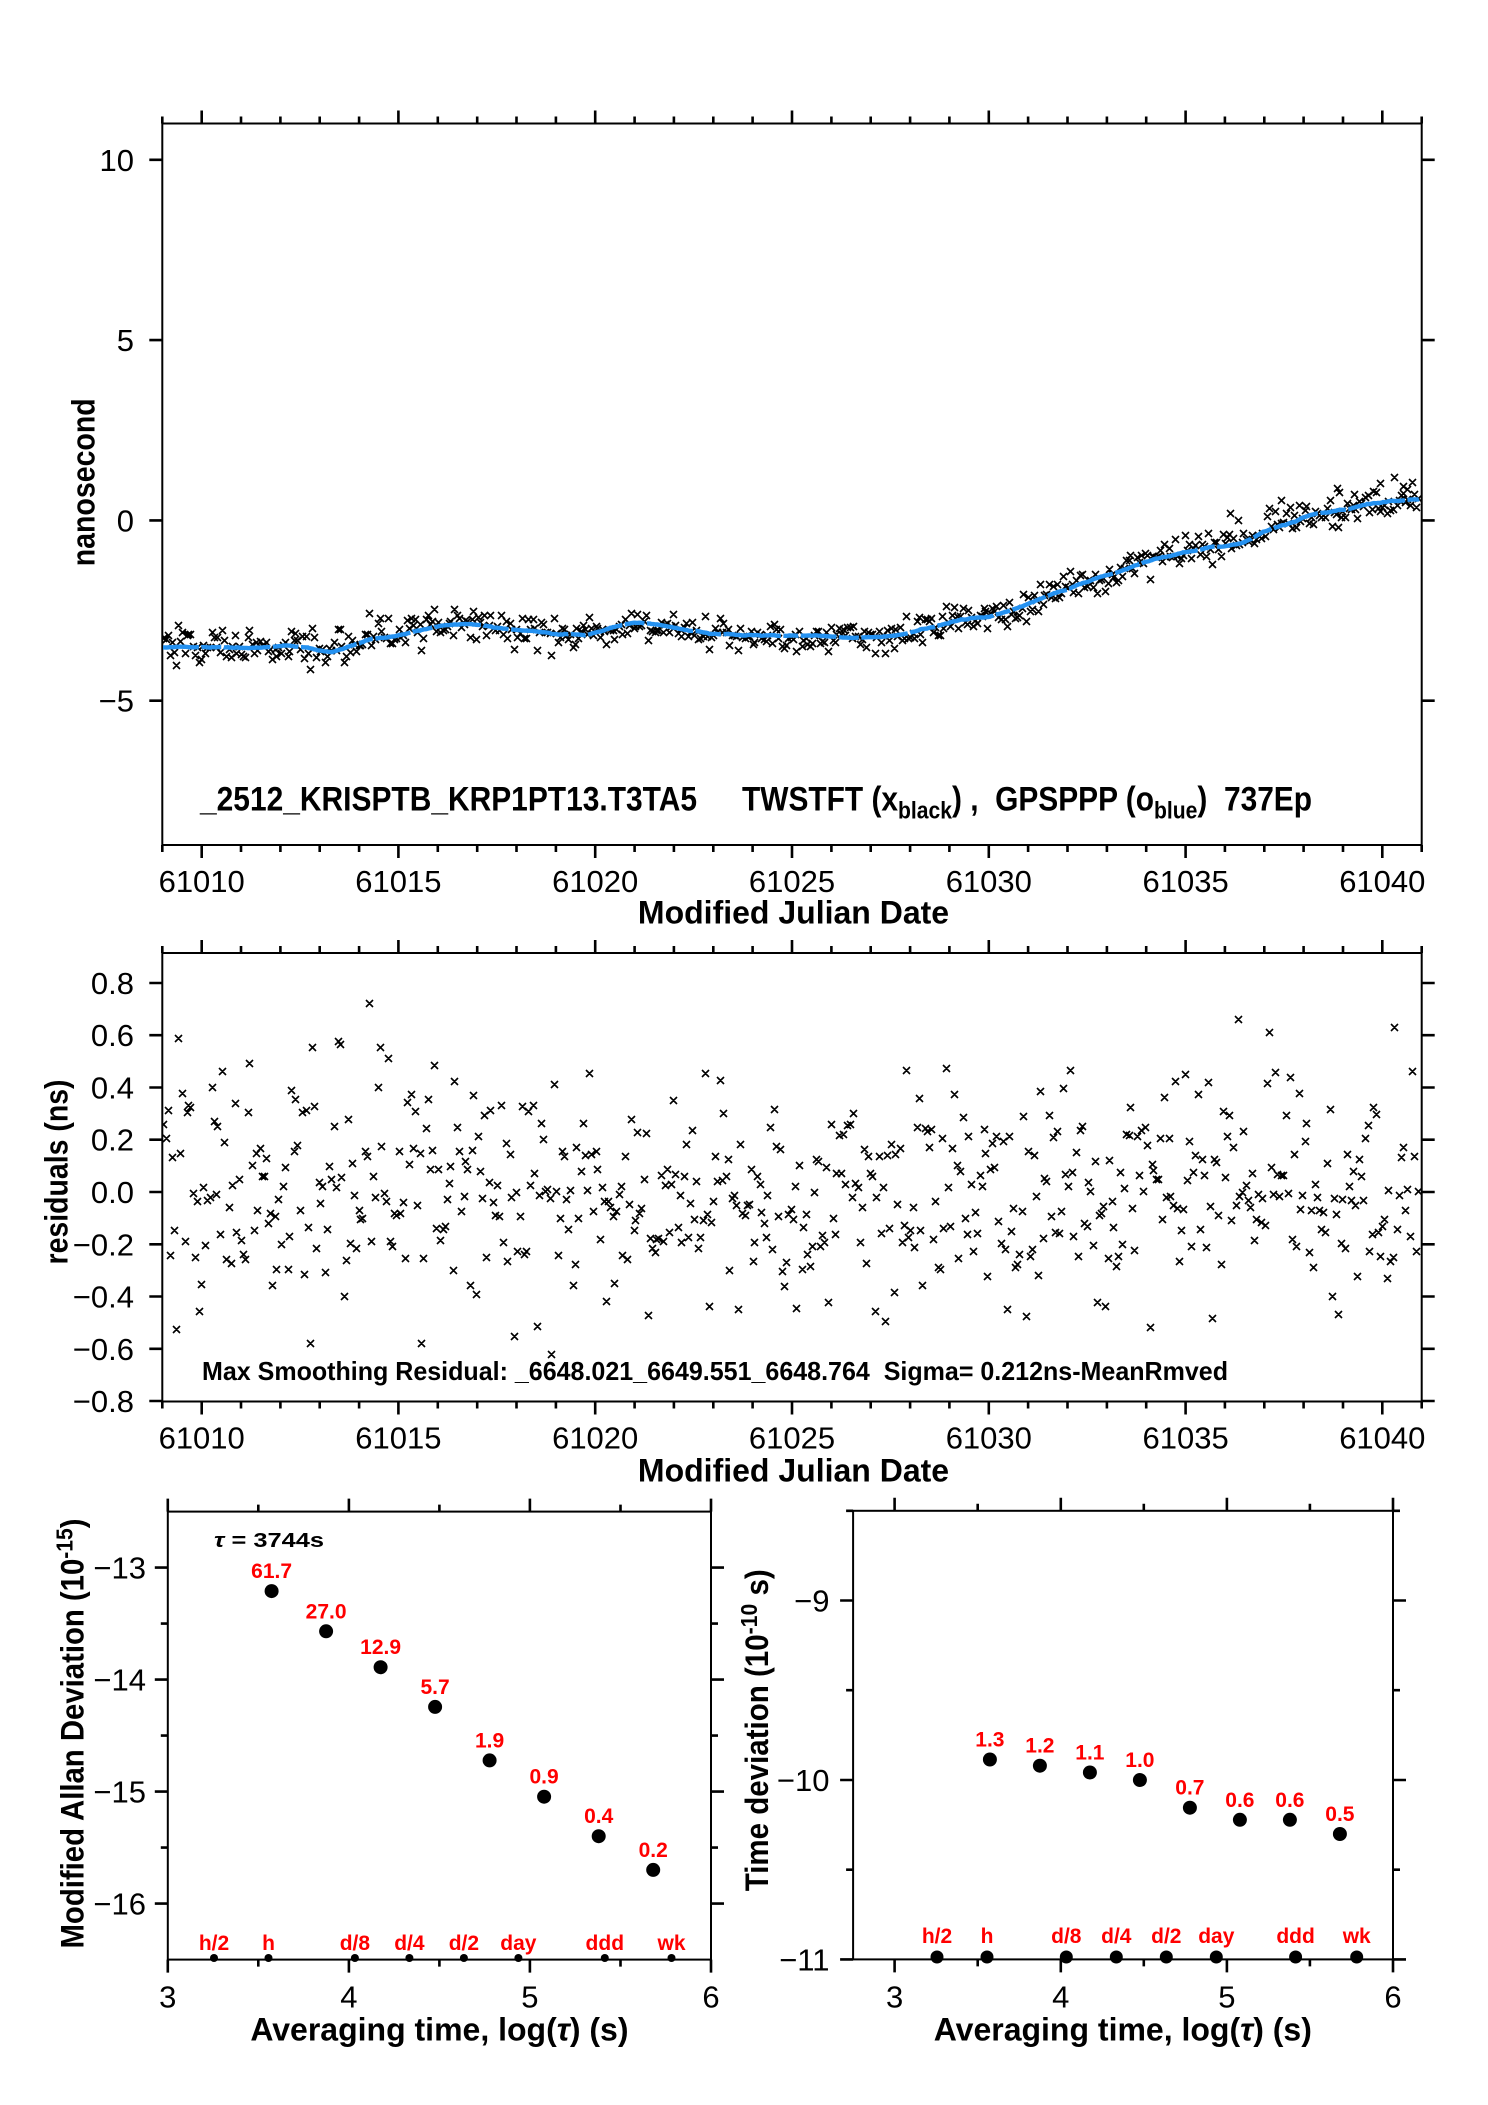 This screenshot has width=1488, height=2105. Describe the element at coordinates (1189, 1788) in the screenshot. I see `svg-text: 0.7` at that location.